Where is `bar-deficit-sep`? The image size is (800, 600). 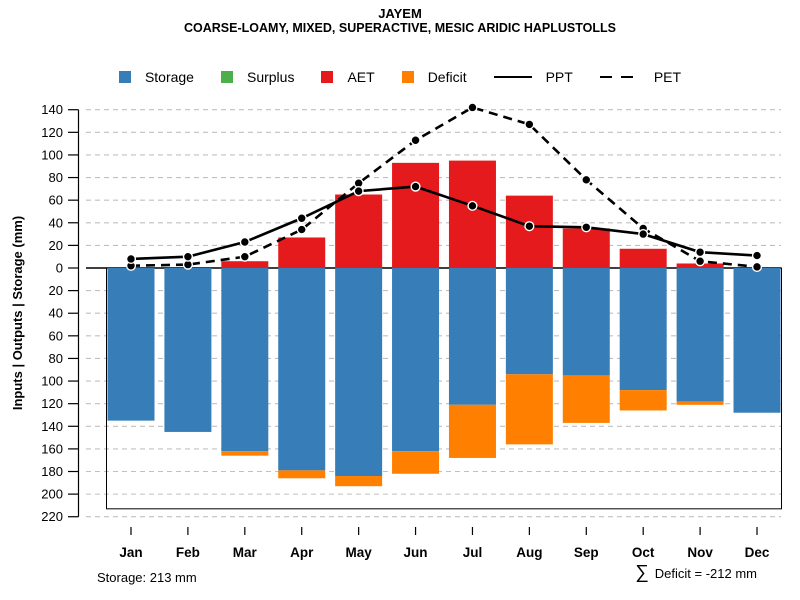
bar-deficit-sep is located at coordinates (586, 399).